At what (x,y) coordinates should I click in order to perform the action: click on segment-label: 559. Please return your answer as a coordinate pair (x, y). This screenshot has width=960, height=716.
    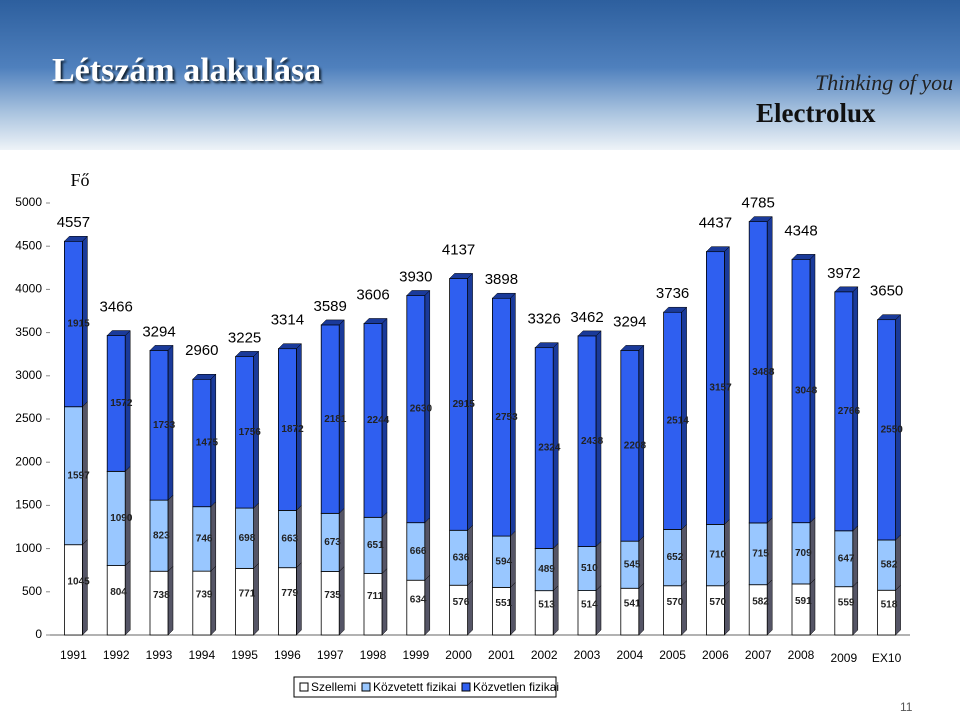
    Looking at the image, I should click on (846, 602).